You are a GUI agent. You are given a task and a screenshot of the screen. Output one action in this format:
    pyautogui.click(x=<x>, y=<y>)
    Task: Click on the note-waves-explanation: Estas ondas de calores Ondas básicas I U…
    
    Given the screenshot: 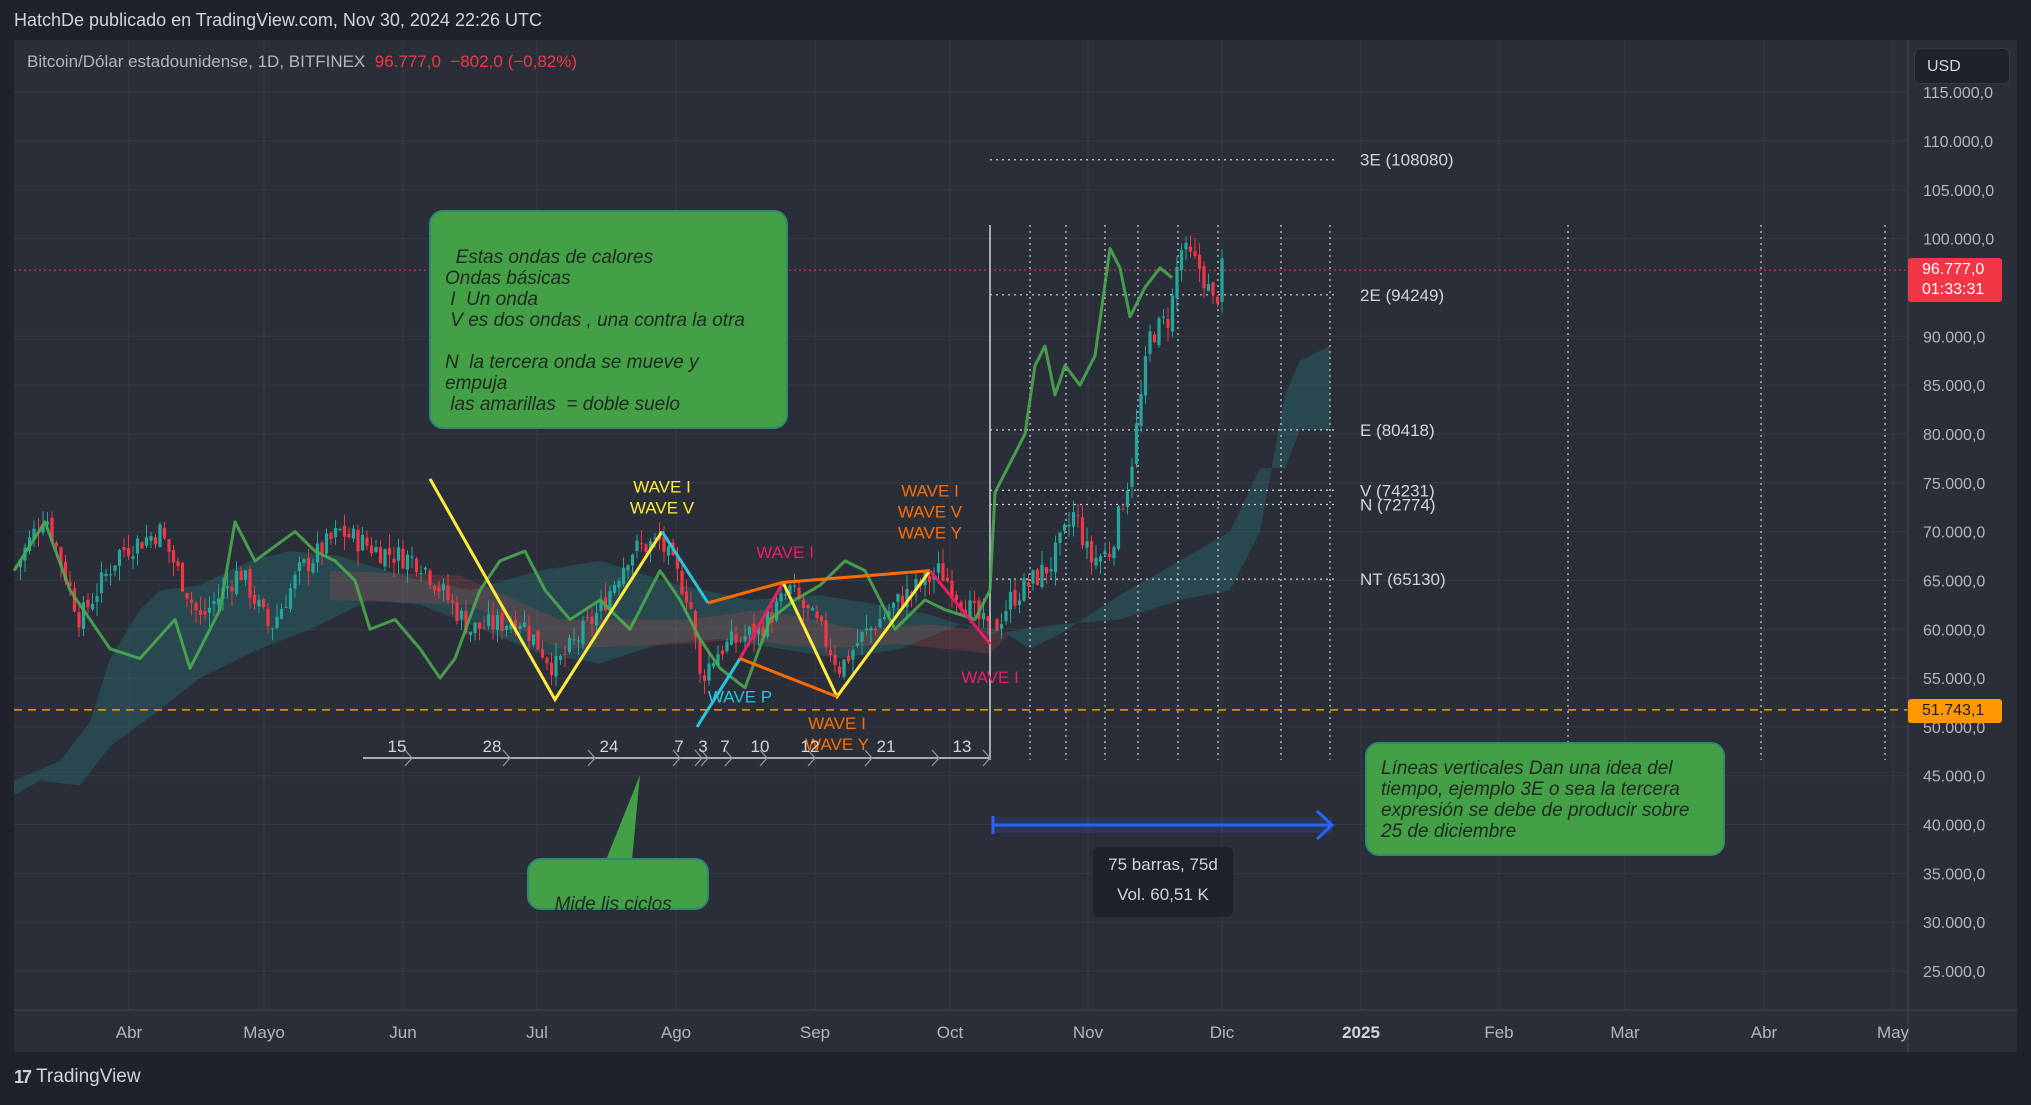 What is the action you would take?
    pyautogui.click(x=608, y=319)
    